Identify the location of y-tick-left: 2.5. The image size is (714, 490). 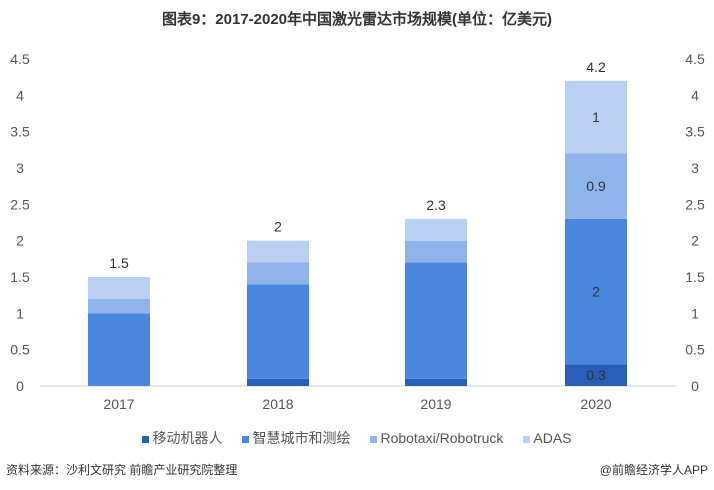
(20, 204).